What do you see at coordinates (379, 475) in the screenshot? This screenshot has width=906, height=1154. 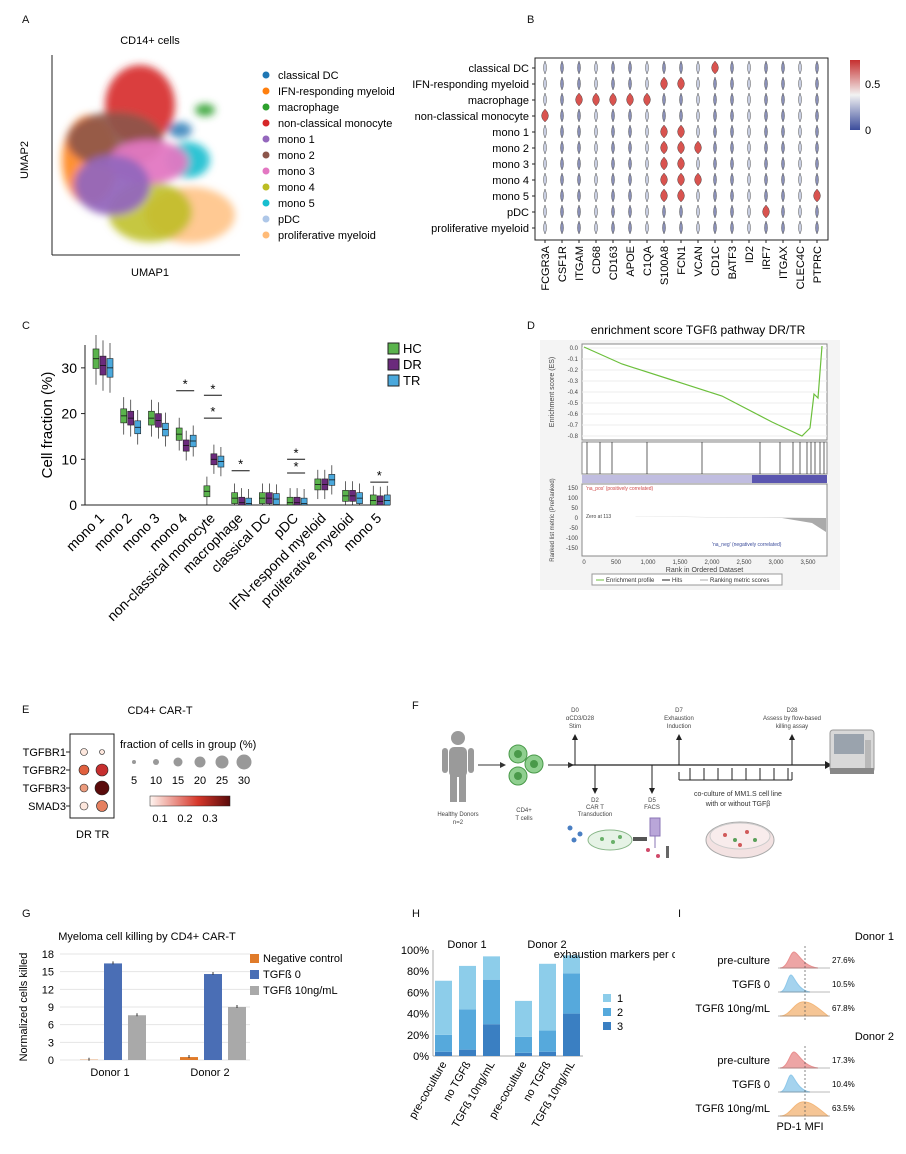 I see `c-sig-star-6: *` at bounding box center [379, 475].